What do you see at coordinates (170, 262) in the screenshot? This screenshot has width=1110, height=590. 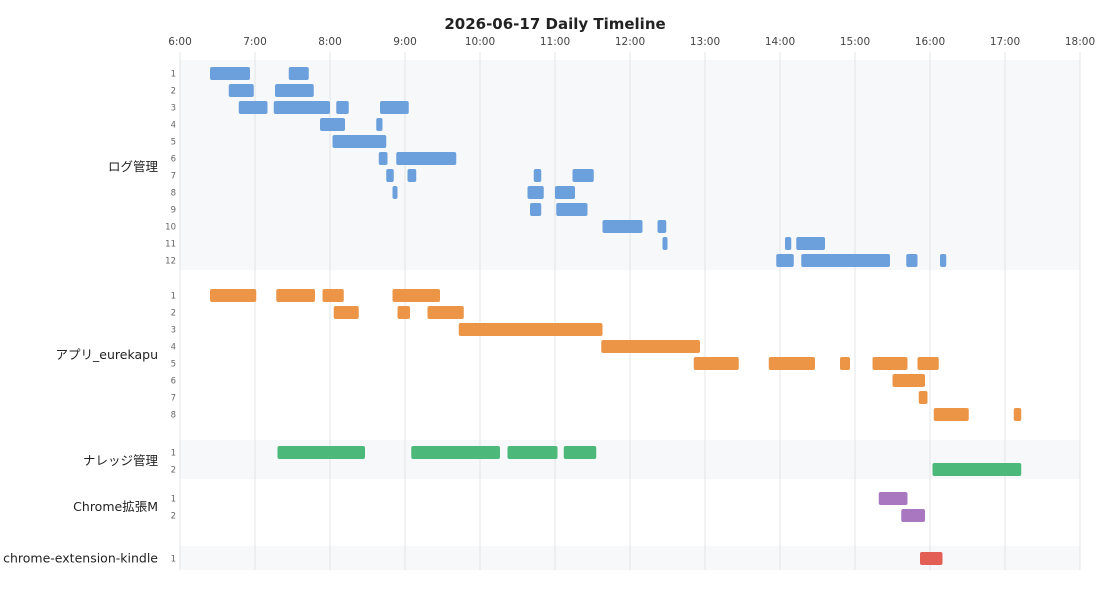 I see `row-label: 12` at bounding box center [170, 262].